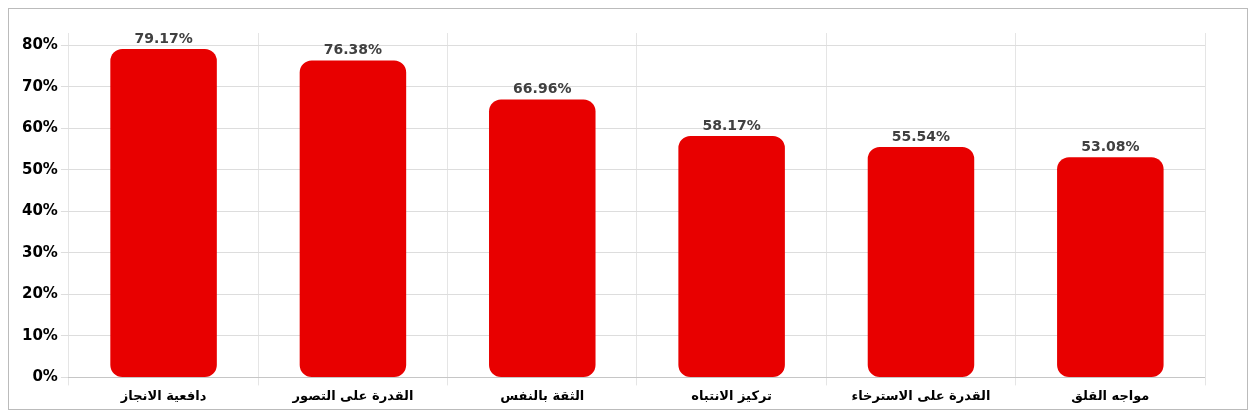 This screenshot has height=419, width=1256. What do you see at coordinates (921, 135) in the screenshot?
I see `data-label: 55.54%` at bounding box center [921, 135].